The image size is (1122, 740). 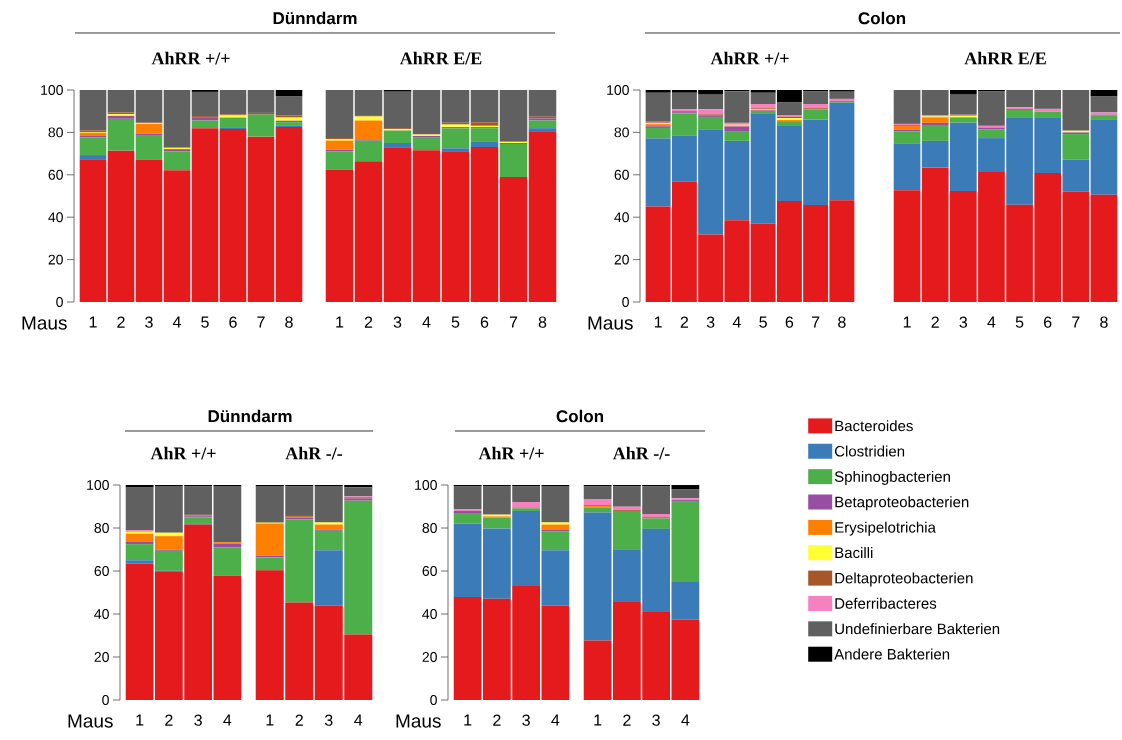 What do you see at coordinates (917, 629) in the screenshot?
I see `legend-label: Undefinierbare Bakterien` at bounding box center [917, 629].